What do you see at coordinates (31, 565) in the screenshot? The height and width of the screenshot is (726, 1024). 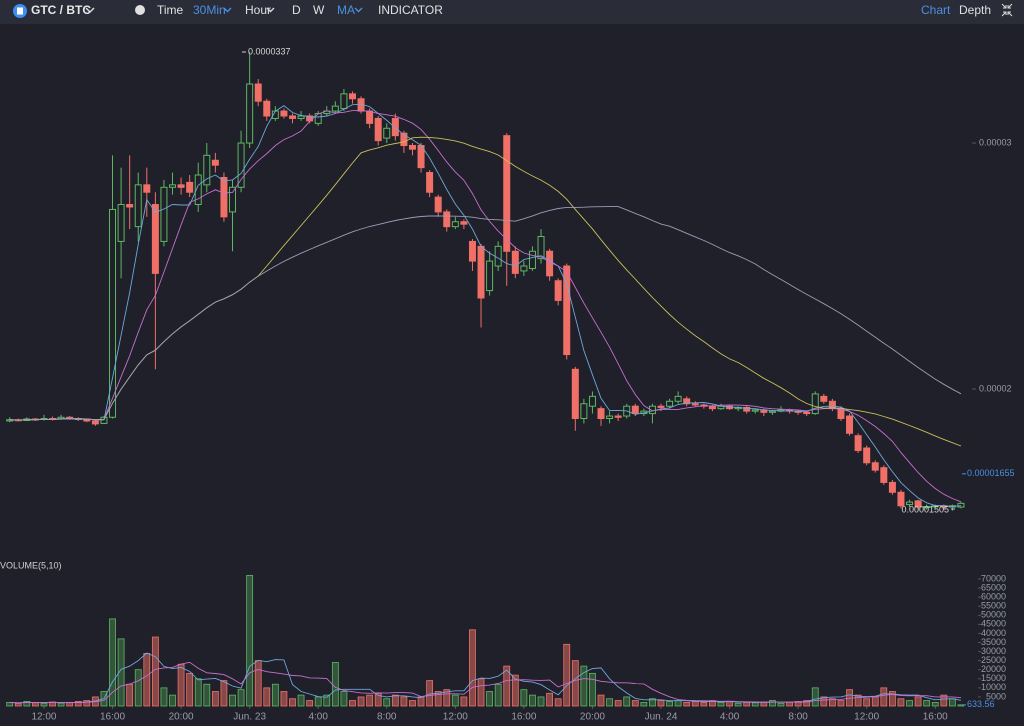 I see `volume-title: VOLUME(5,10)` at bounding box center [31, 565].